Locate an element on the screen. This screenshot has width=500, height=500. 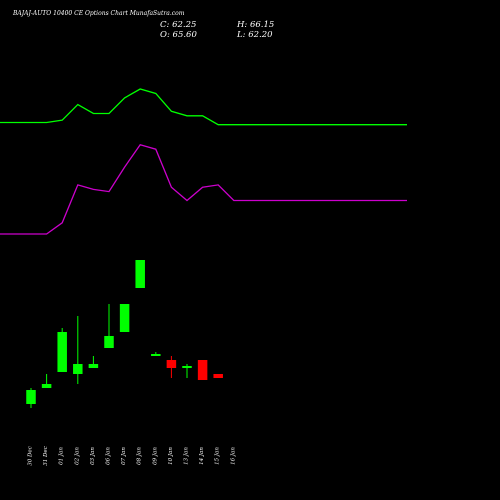
x-tick-label: 08 Jan is located at coordinates (140, 456).